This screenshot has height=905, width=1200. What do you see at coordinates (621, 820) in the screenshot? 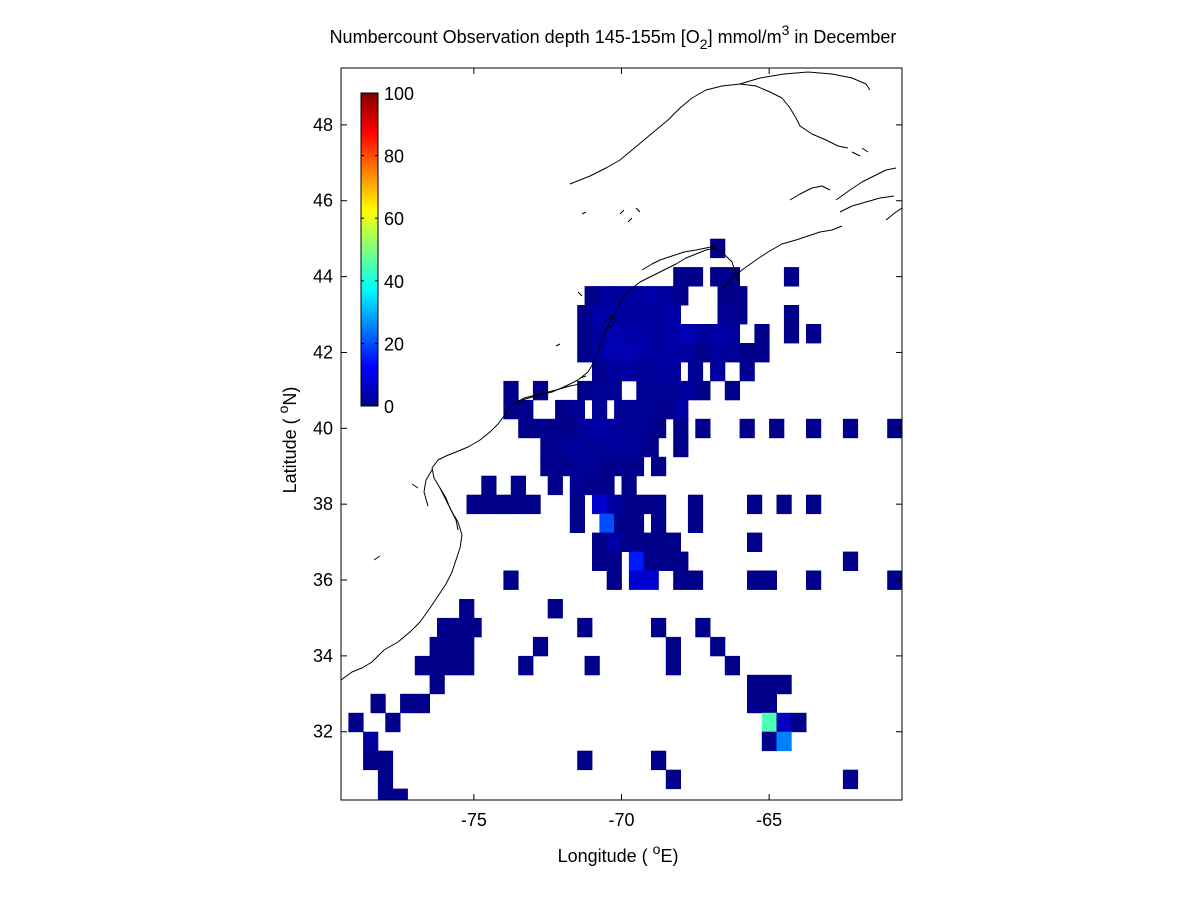
I see `x-tick-label: -70` at bounding box center [621, 820].